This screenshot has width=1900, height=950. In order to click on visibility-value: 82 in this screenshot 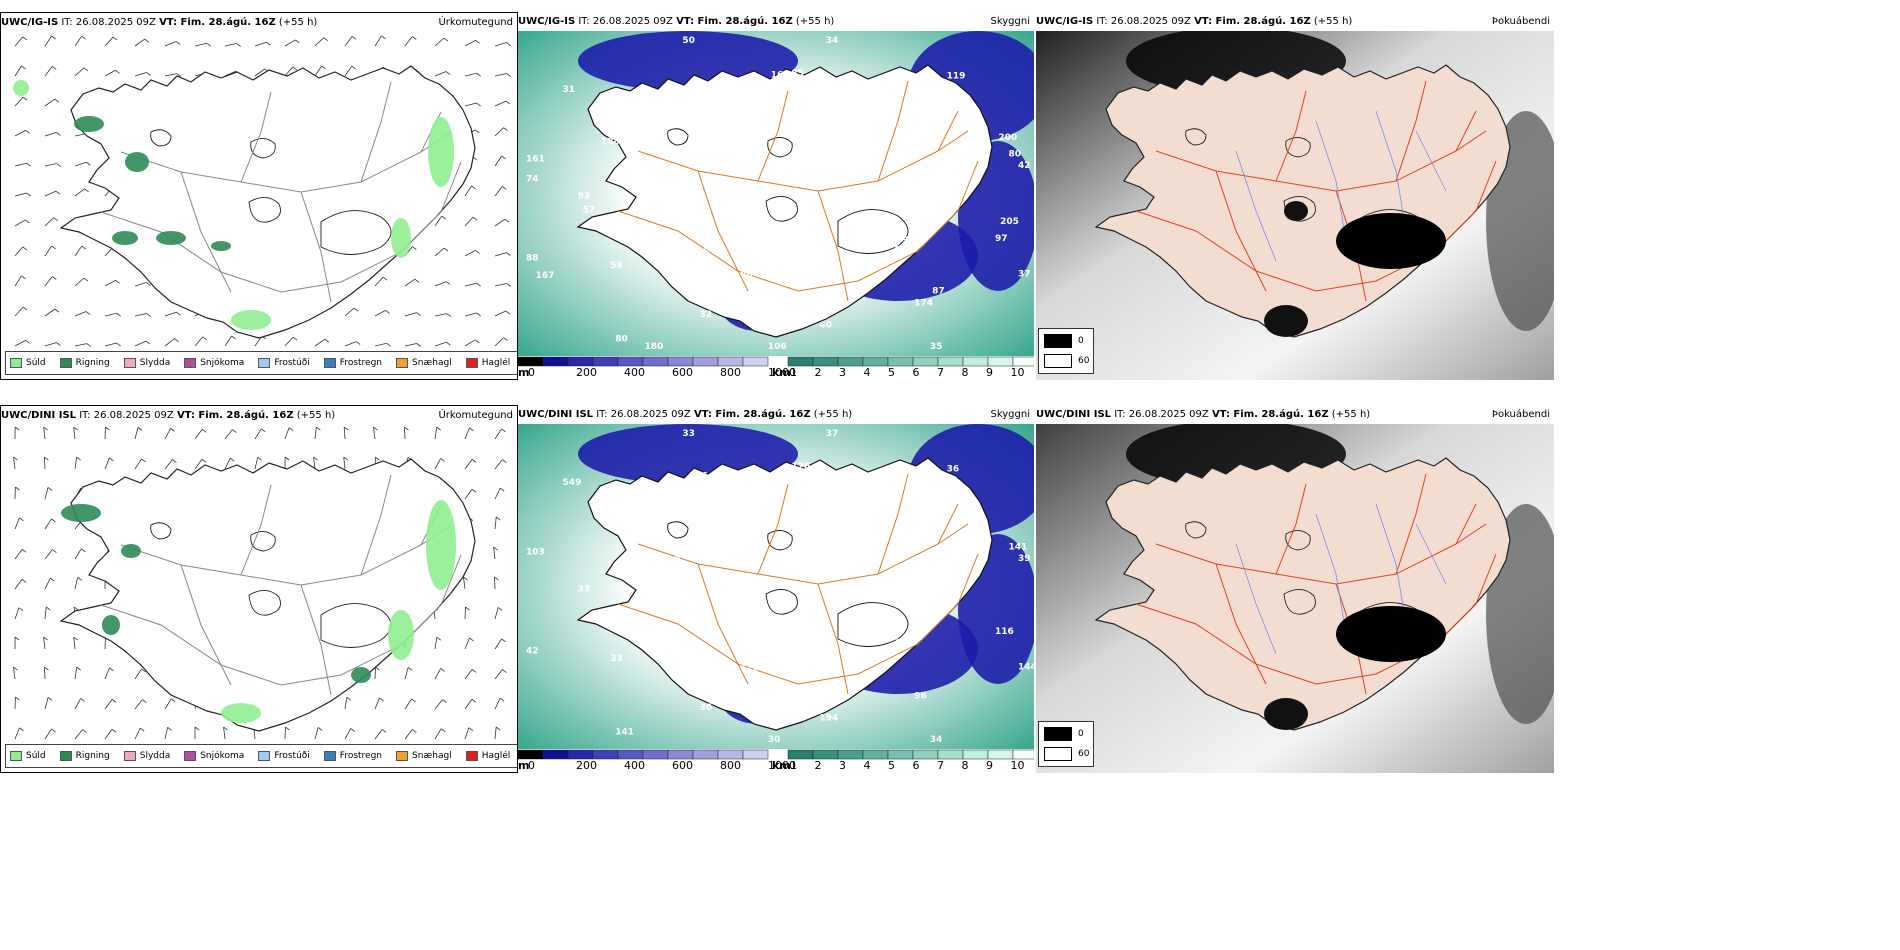, I will do `click(683, 247)`.